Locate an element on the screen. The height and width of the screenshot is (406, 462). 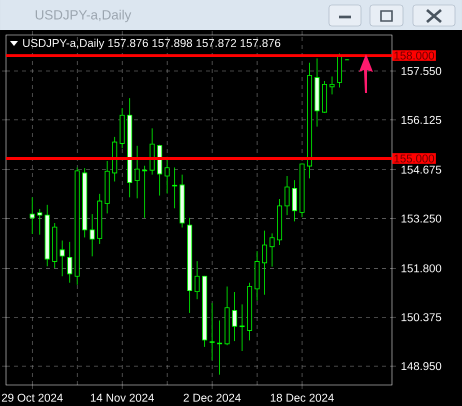
y-tick-label: 148.950 is located at coordinates (422, 366).